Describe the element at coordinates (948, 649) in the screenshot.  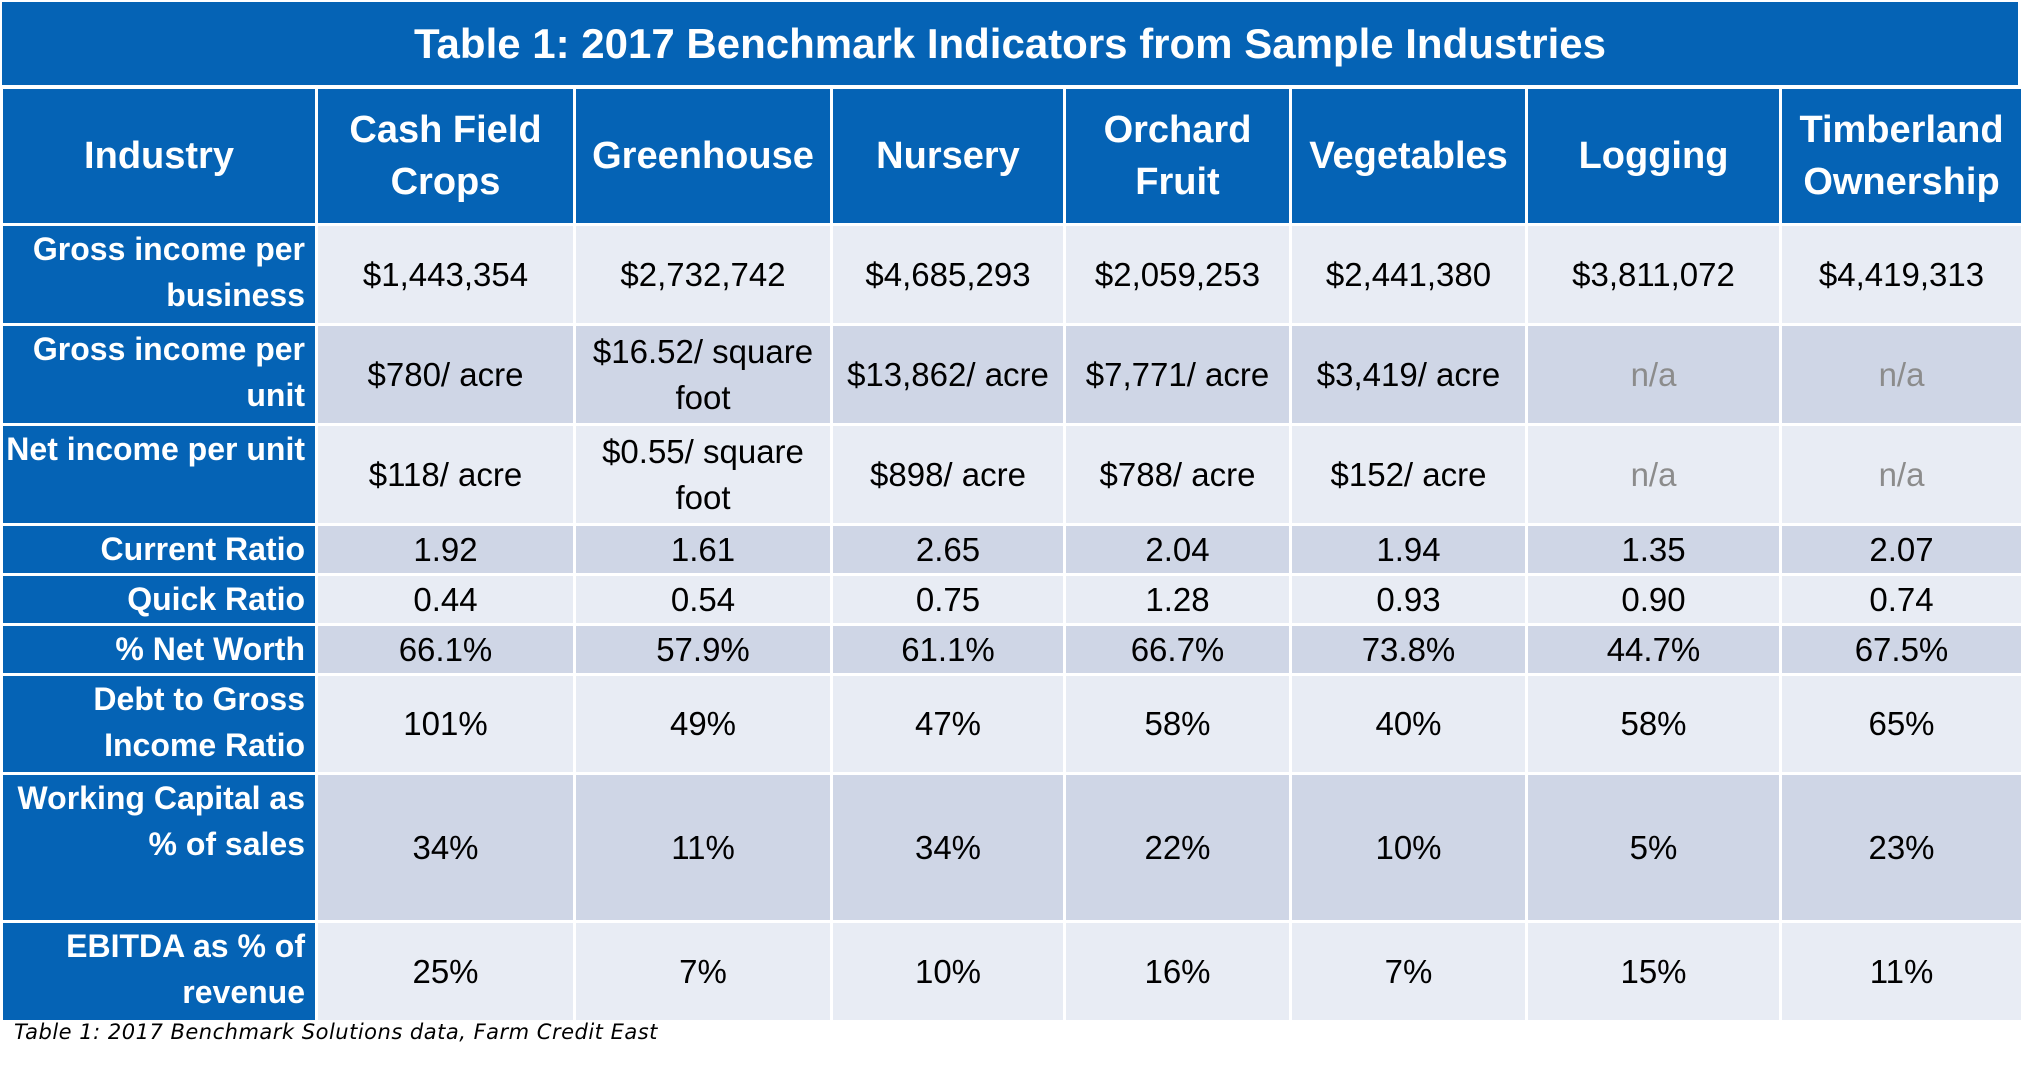
I see `table-cell: 61.1%` at that location.